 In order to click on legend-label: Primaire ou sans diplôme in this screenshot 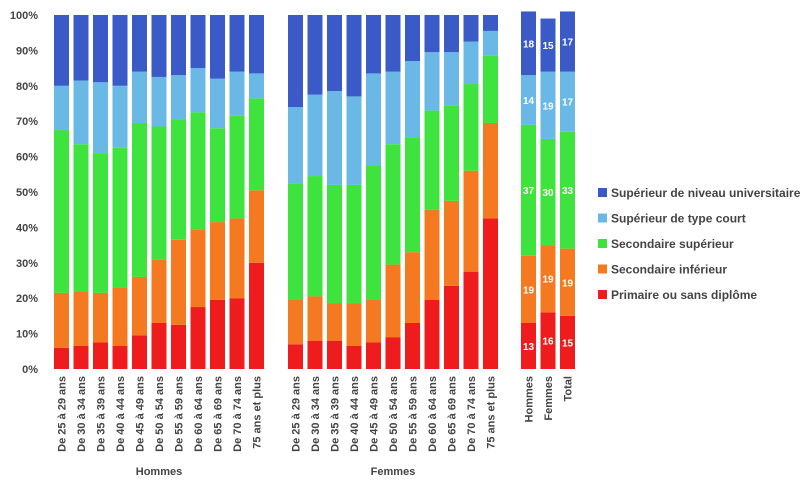, I will do `click(684, 295)`.